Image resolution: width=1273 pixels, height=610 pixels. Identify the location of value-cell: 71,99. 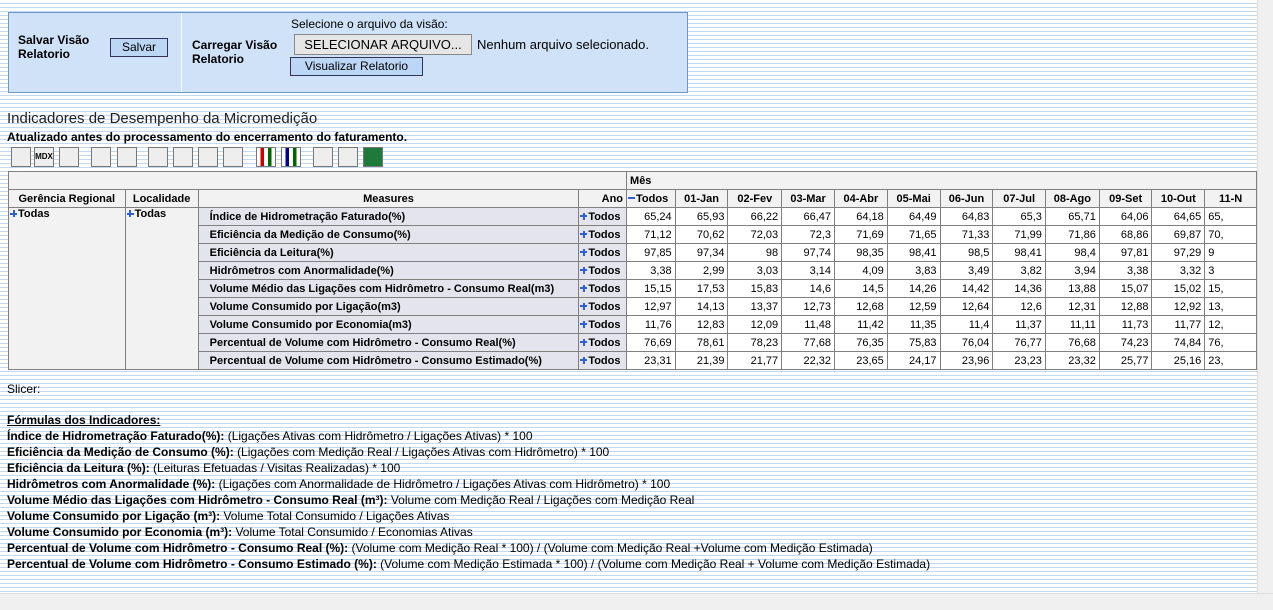
(1019, 234).